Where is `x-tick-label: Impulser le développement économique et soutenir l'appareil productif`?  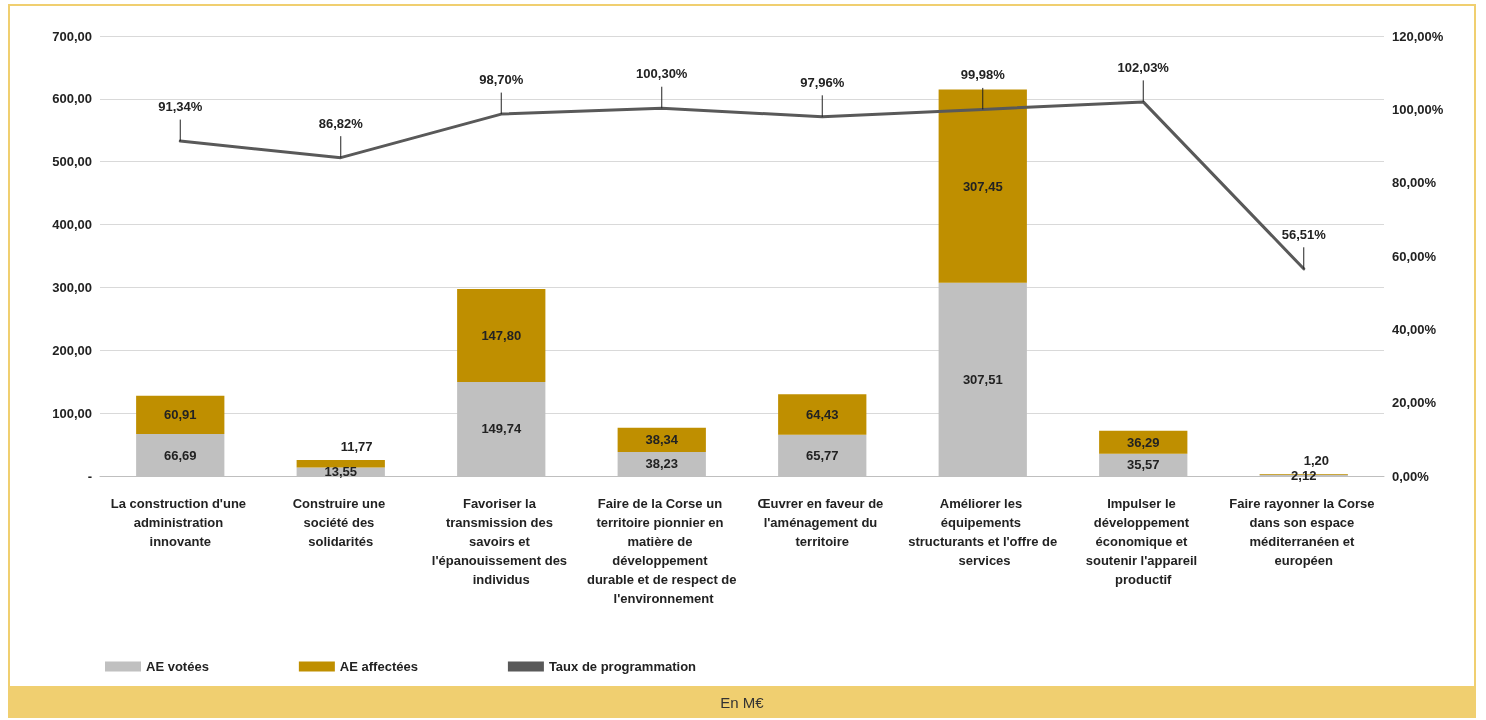
x-tick-label: Impulser le développement économique et soutenir l'appareil productif is located at coordinates (1143, 541).